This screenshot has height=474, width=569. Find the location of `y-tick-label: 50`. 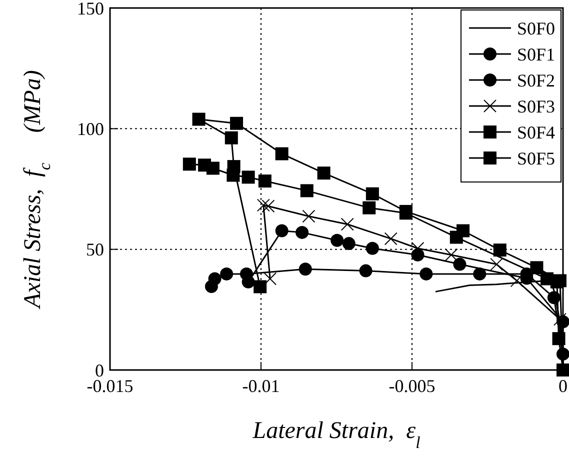

y-tick-label: 50 is located at coordinates (95, 250).